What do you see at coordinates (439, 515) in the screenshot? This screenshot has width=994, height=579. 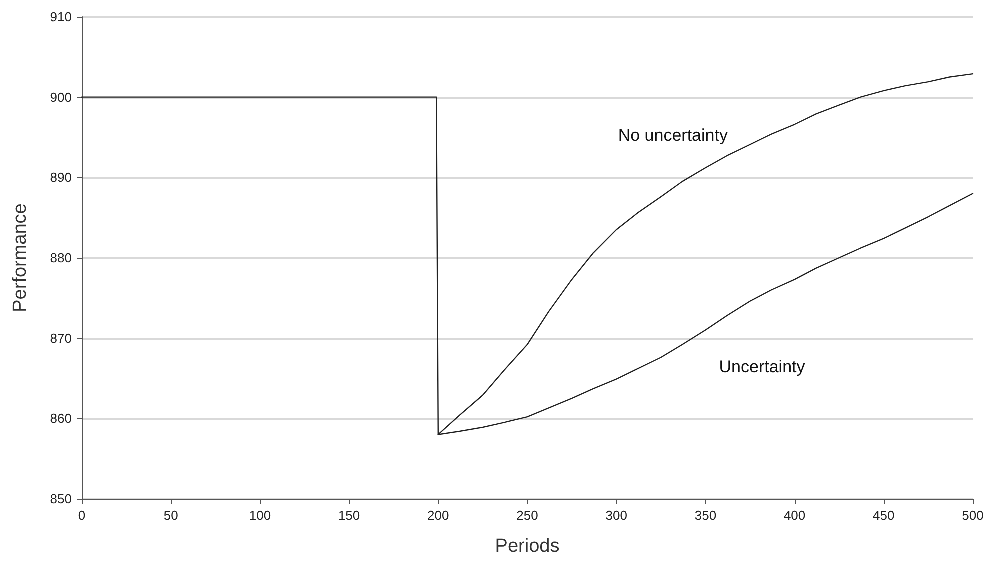 I see `x-tick-label: 200` at bounding box center [439, 515].